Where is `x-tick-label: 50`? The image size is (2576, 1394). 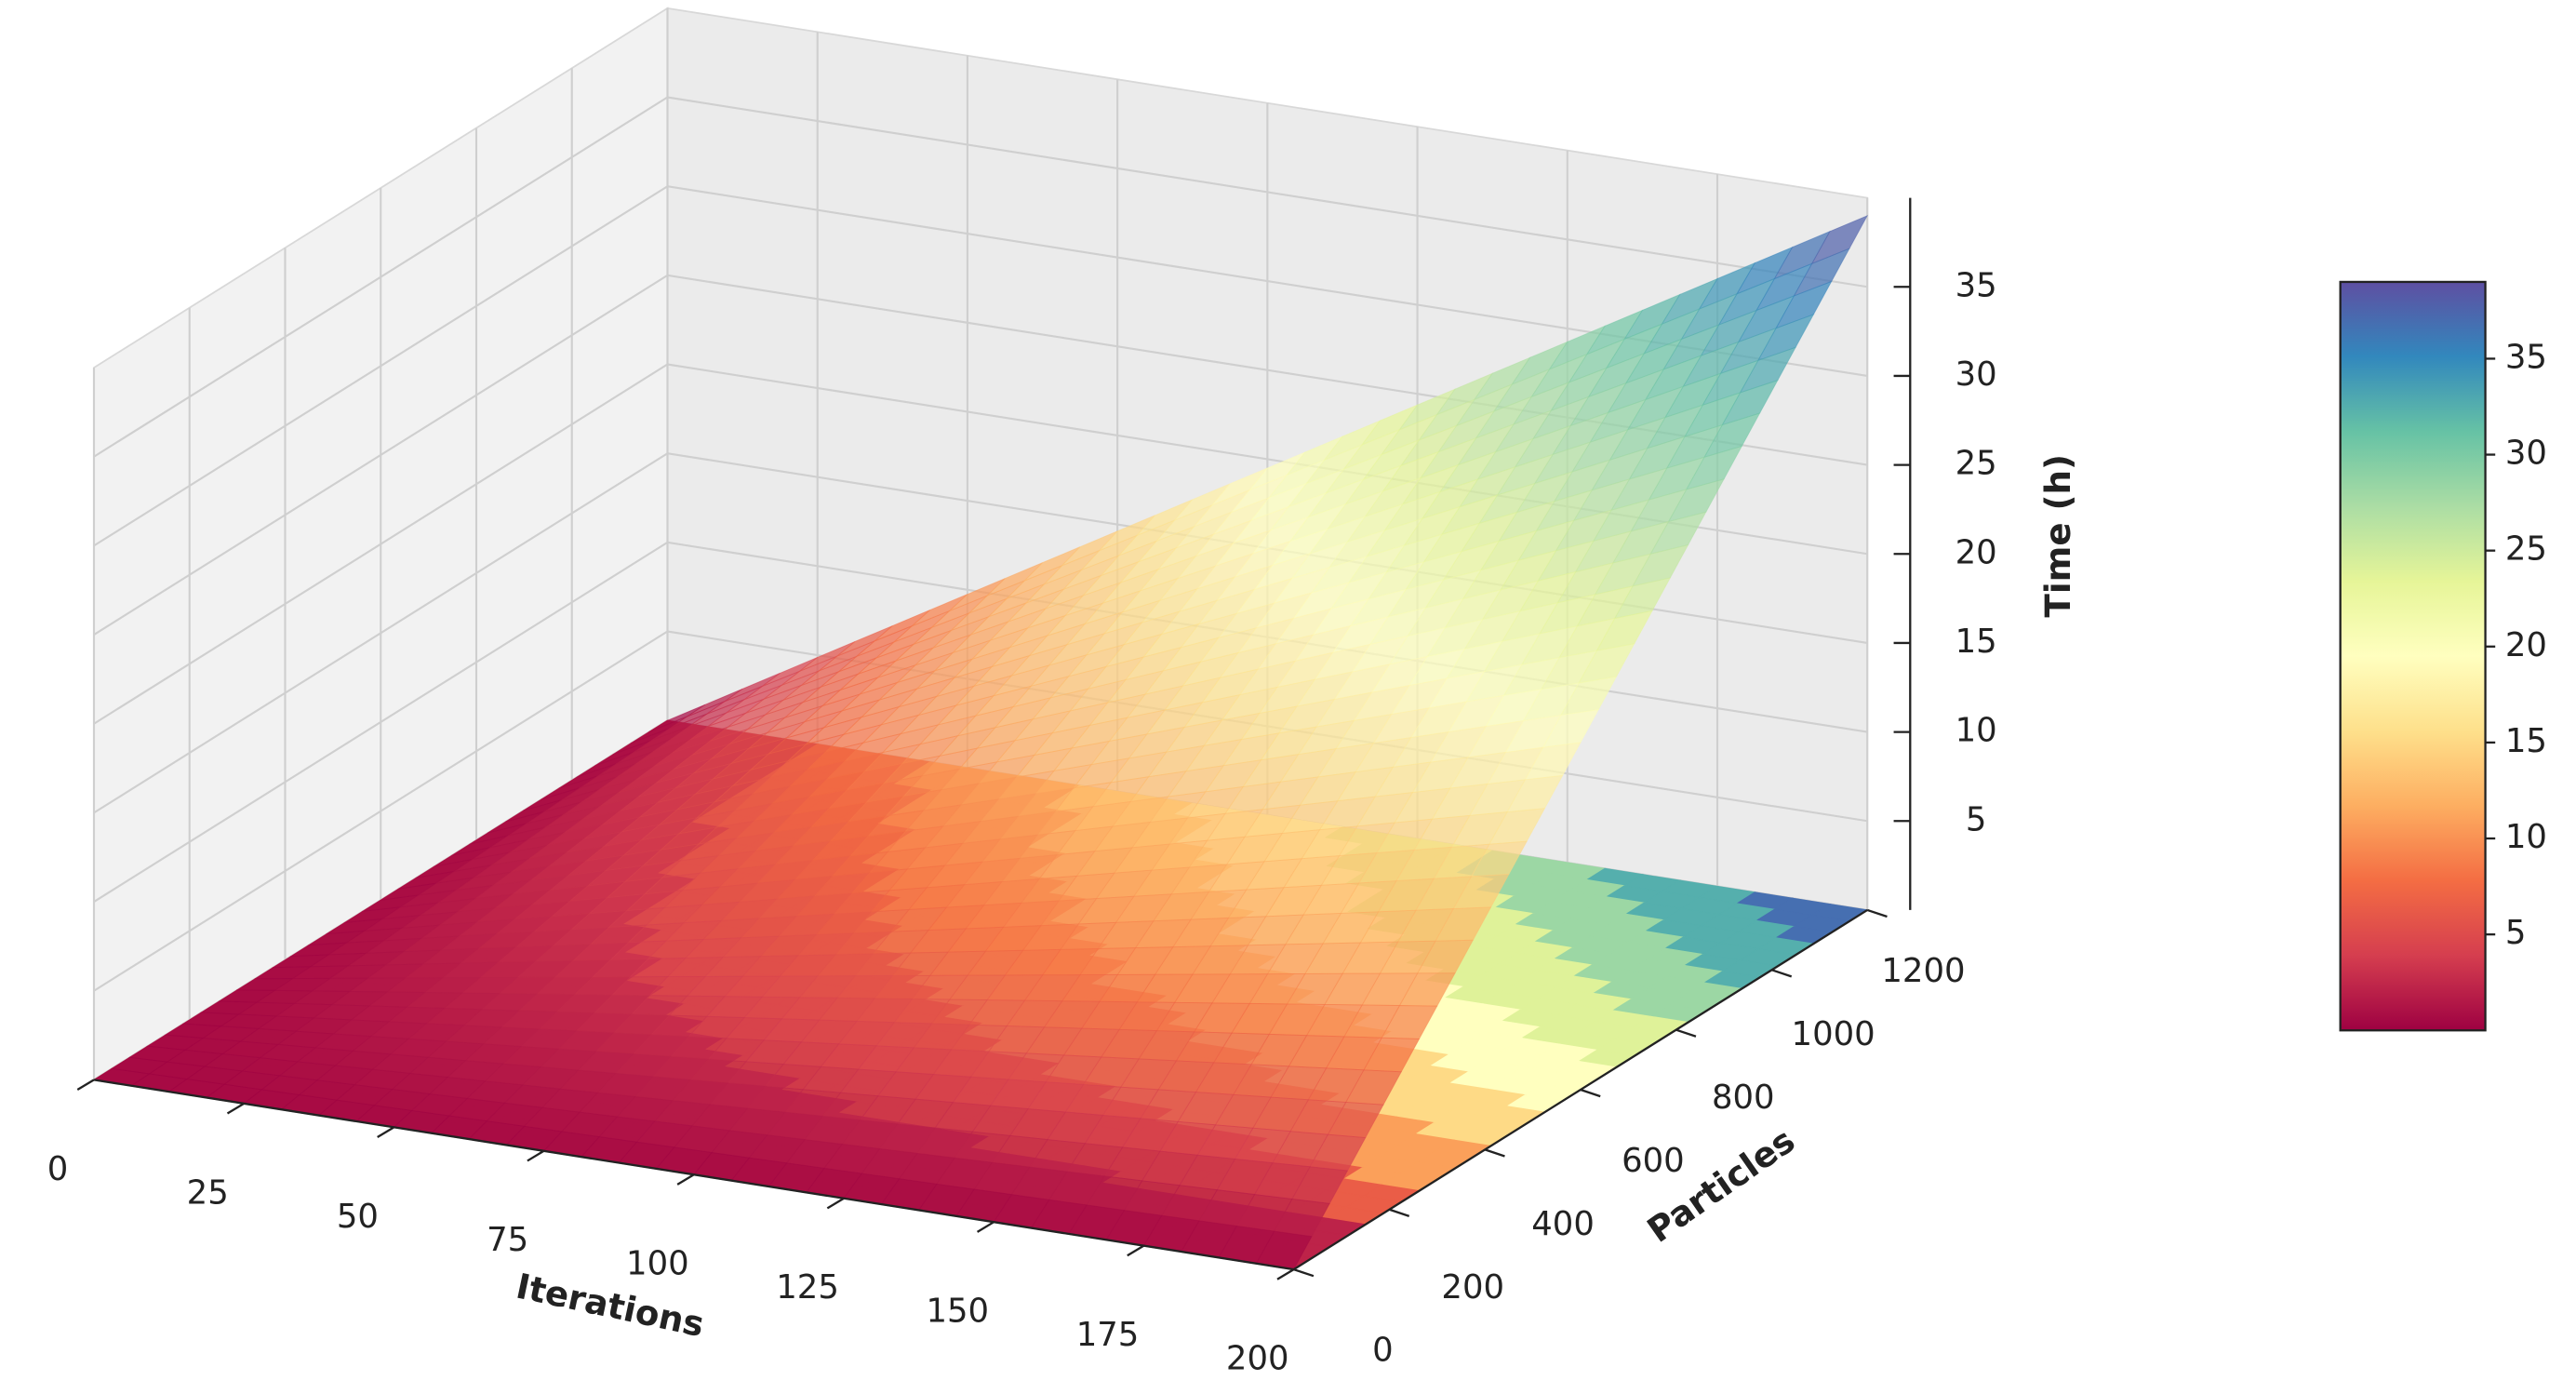 x-tick-label: 50 is located at coordinates (358, 1217).